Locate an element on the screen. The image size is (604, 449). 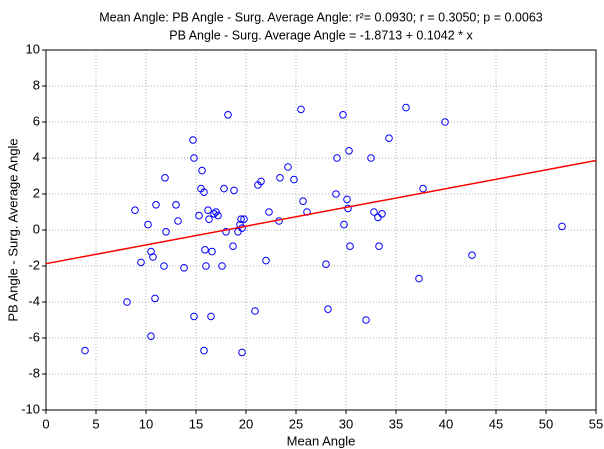
y-tick-label: -4 is located at coordinates (34, 300).